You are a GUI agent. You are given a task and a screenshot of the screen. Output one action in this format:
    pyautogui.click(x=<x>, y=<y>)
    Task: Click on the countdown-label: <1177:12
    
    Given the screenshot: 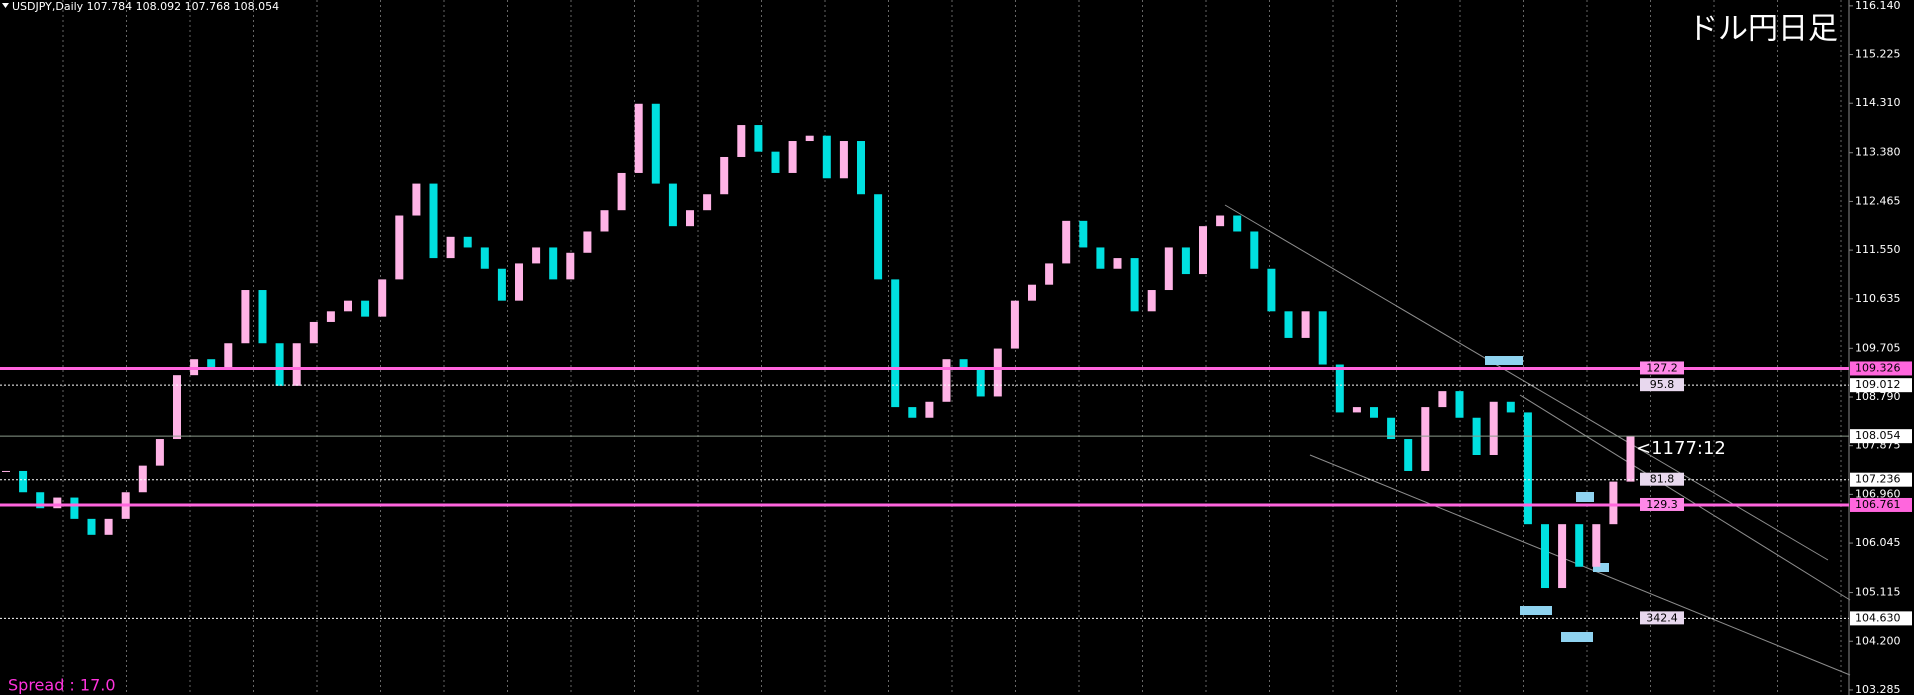 What is the action you would take?
    pyautogui.click(x=1681, y=448)
    